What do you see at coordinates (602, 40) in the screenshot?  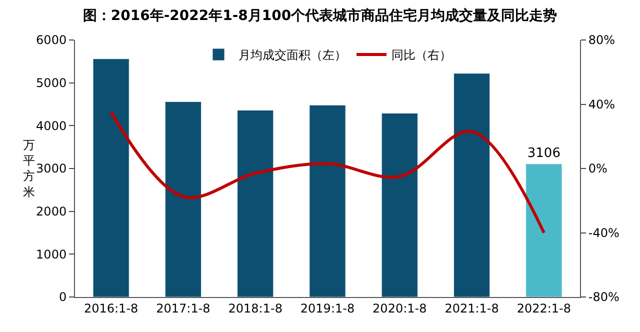 I see `y2-tick-label: 80%` at bounding box center [602, 40].